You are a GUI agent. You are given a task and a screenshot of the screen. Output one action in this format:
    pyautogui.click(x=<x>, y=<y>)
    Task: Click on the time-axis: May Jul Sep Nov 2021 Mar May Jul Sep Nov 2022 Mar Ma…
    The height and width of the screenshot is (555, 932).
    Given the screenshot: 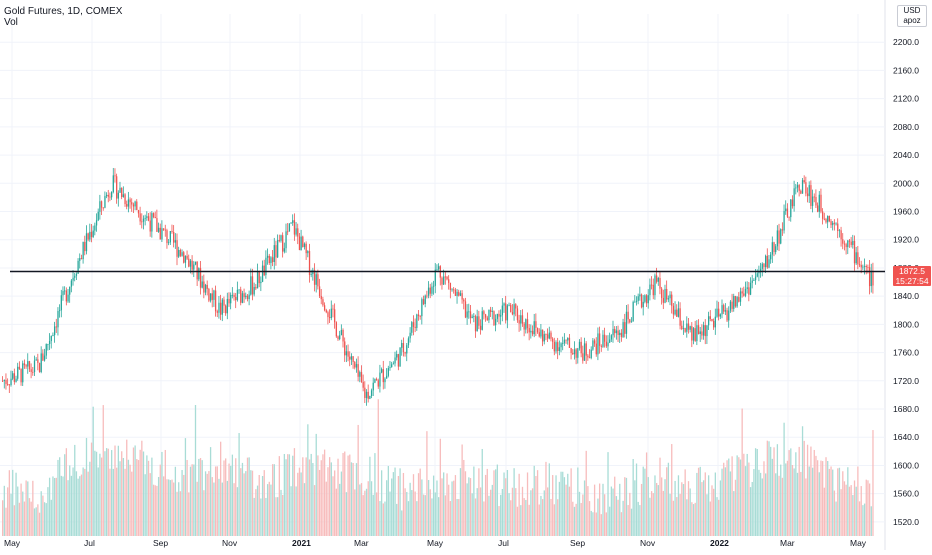 What is the action you would take?
    pyautogui.click(x=435, y=543)
    